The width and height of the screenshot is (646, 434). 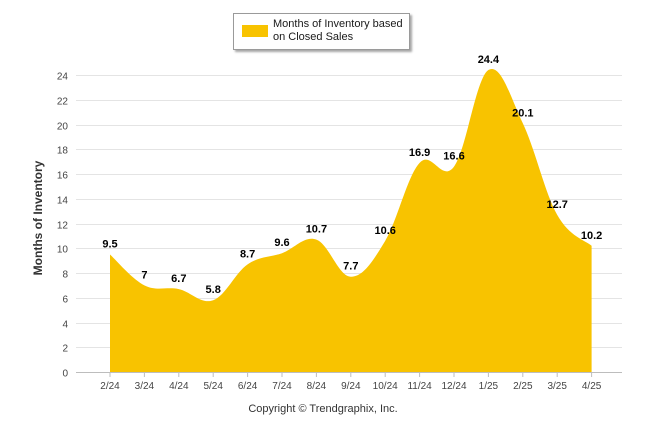 What do you see at coordinates (281, 243) in the screenshot?
I see `data-label: 9.6` at bounding box center [281, 243].